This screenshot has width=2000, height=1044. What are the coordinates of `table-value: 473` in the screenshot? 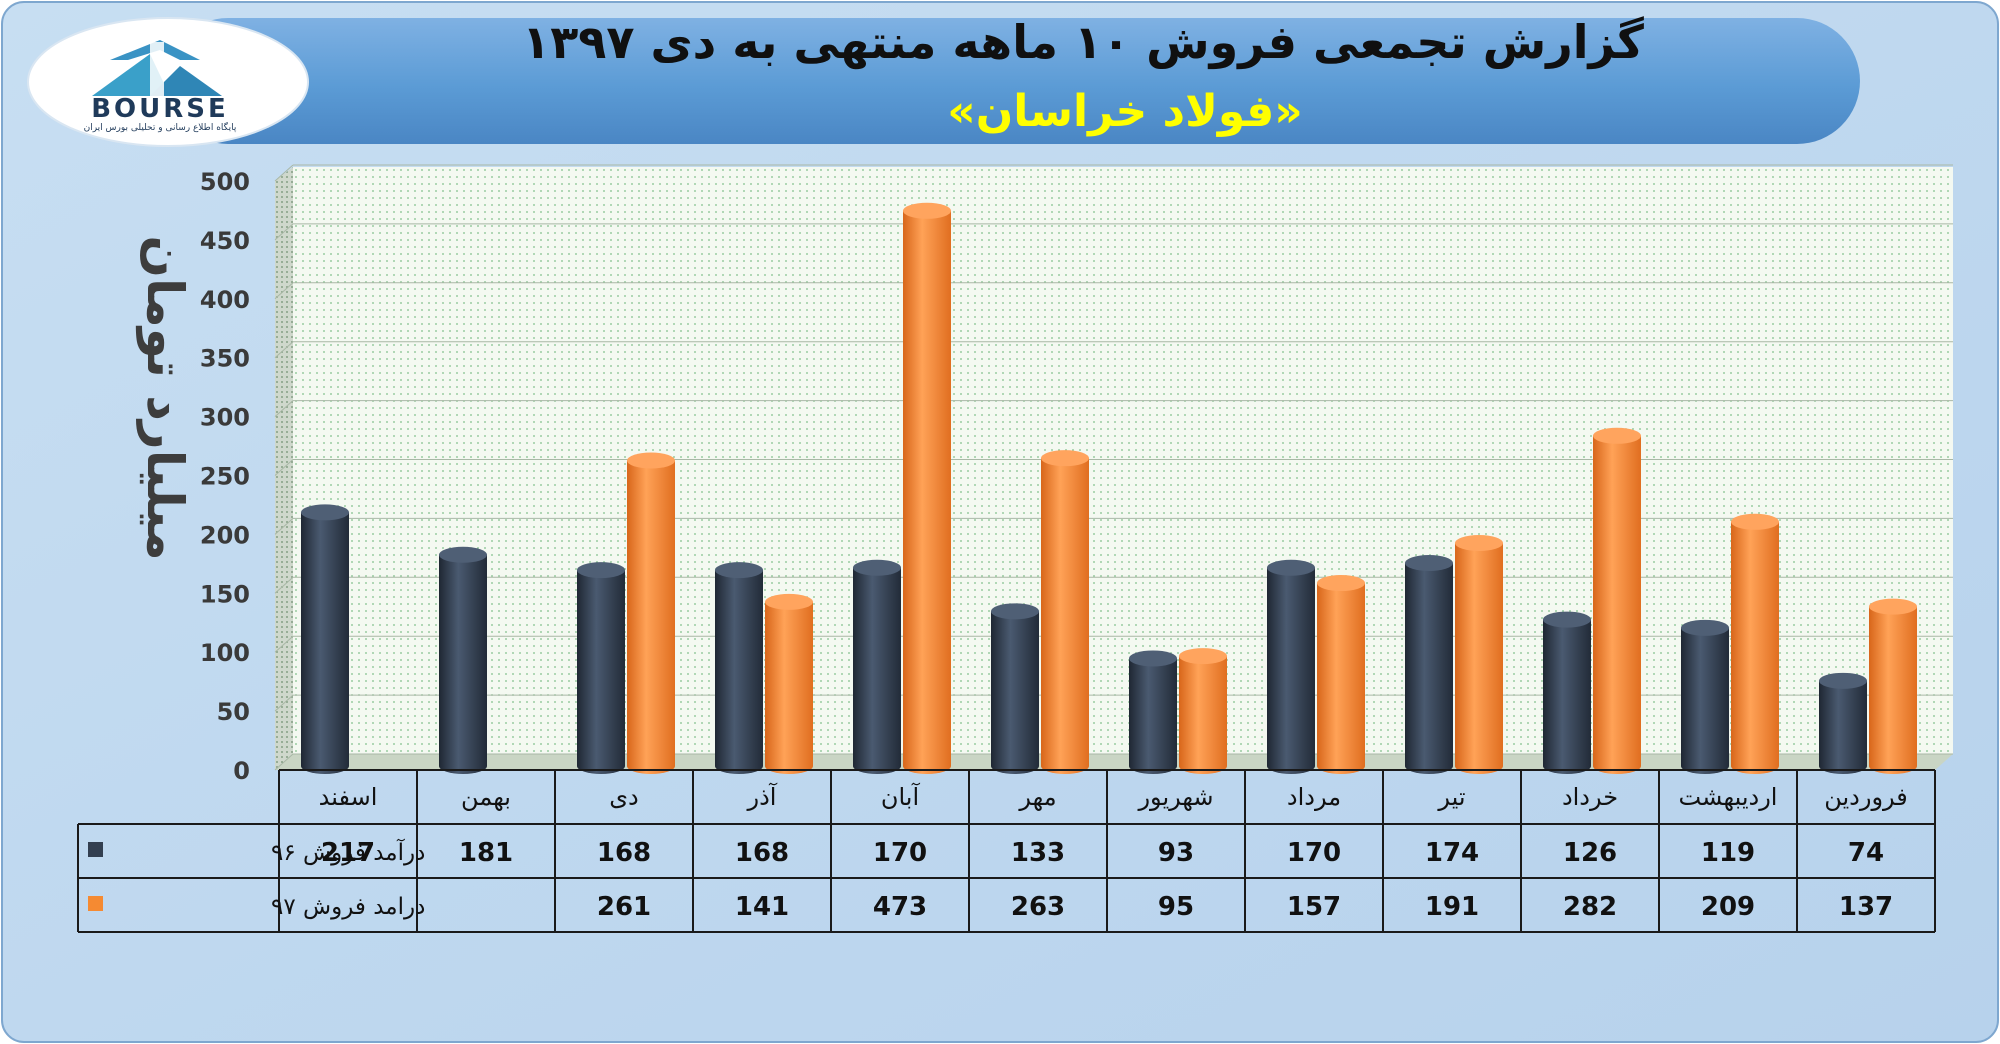 It's located at (900, 907).